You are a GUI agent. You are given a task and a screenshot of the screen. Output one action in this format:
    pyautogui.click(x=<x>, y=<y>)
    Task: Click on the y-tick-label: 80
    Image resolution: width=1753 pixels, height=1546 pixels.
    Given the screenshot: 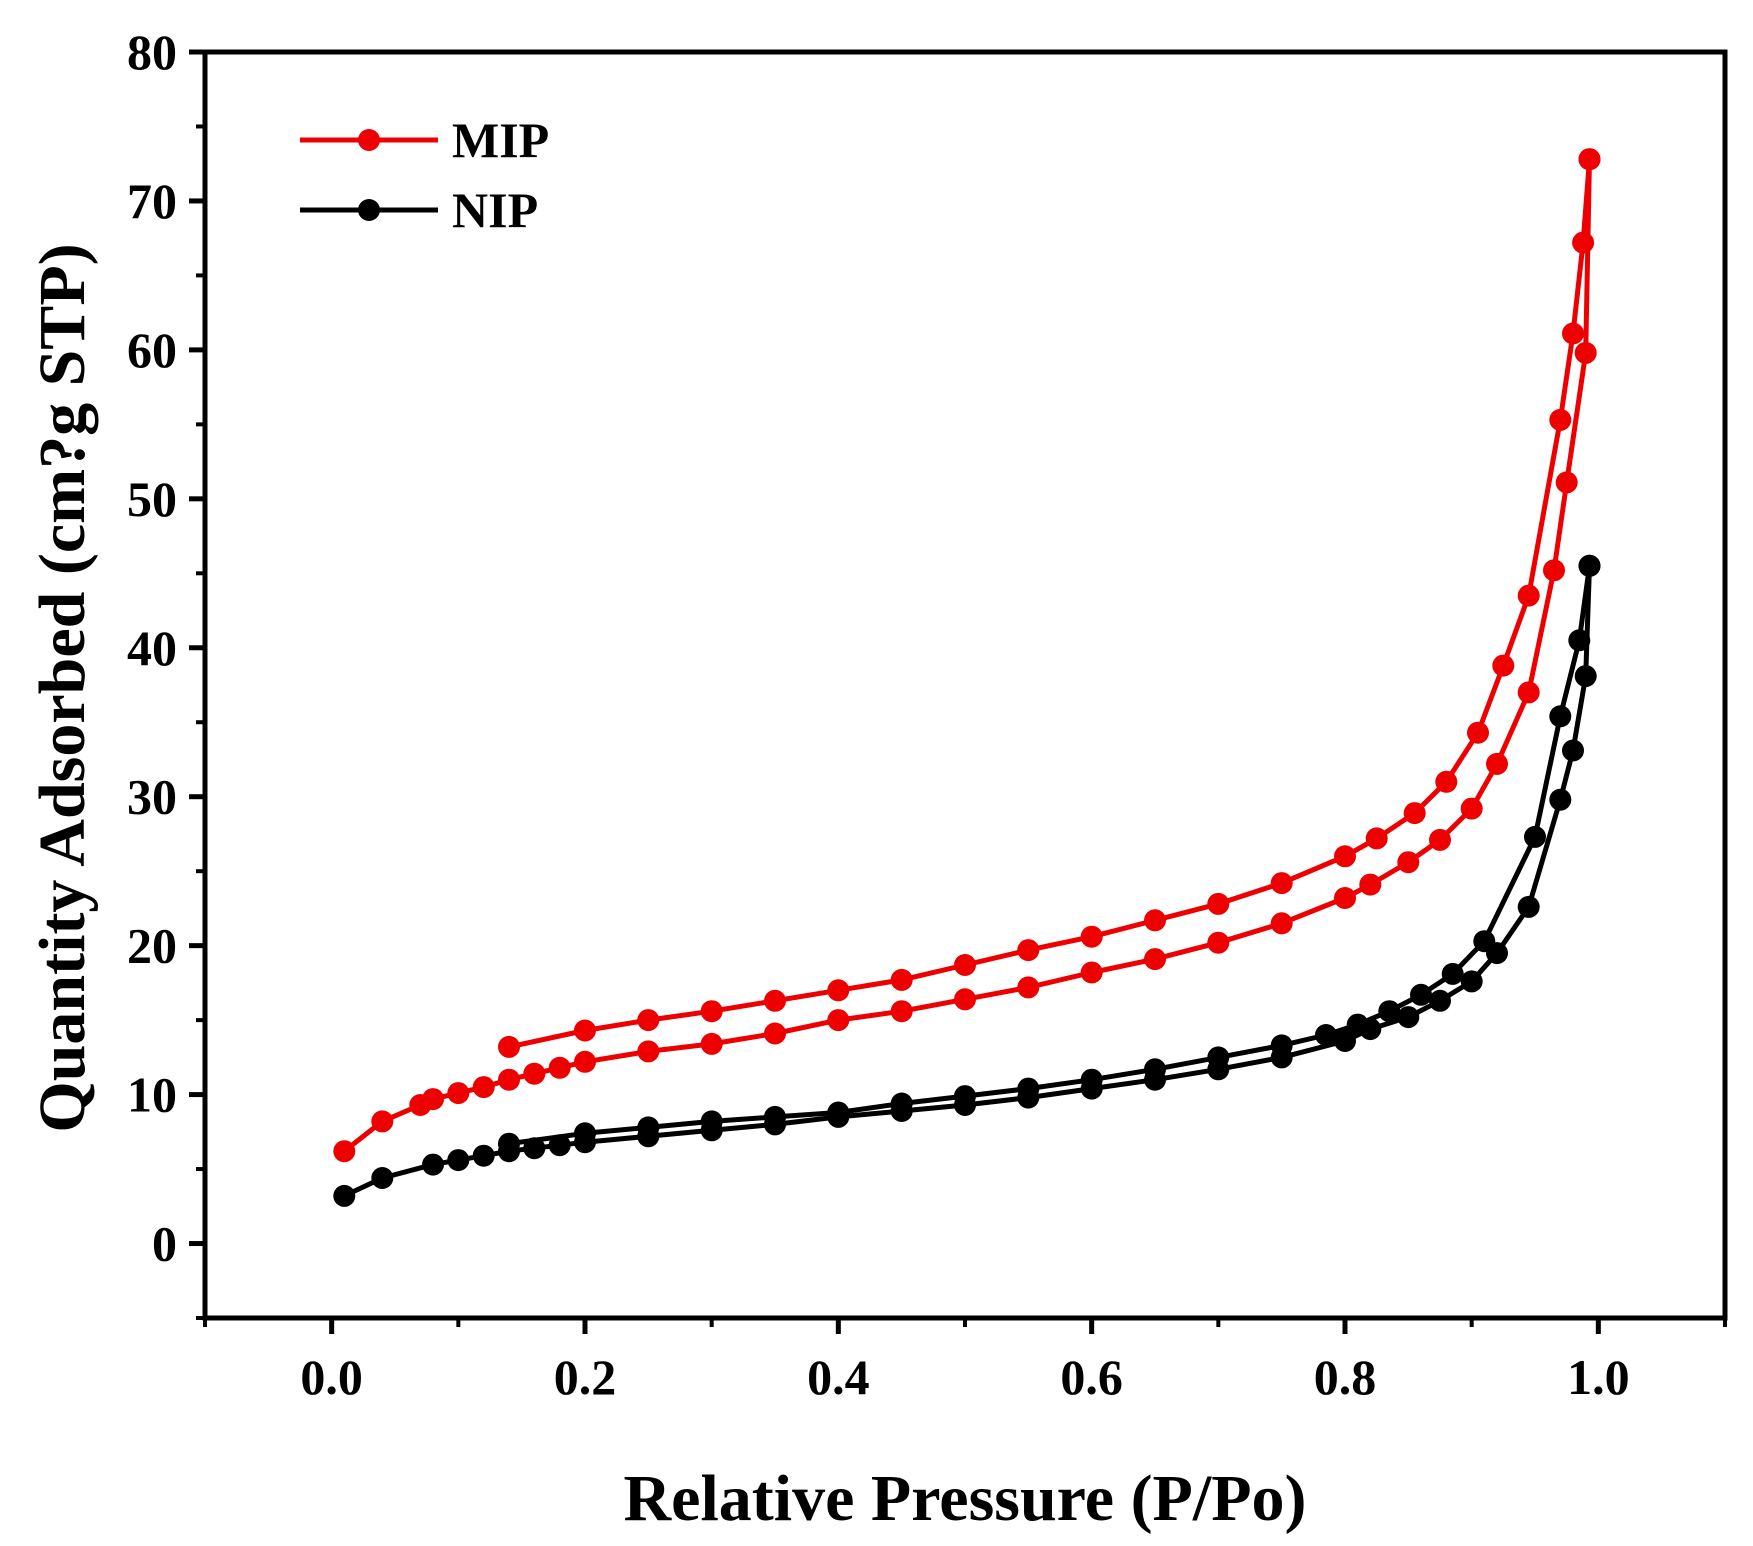 What is the action you would take?
    pyautogui.click(x=152, y=52)
    